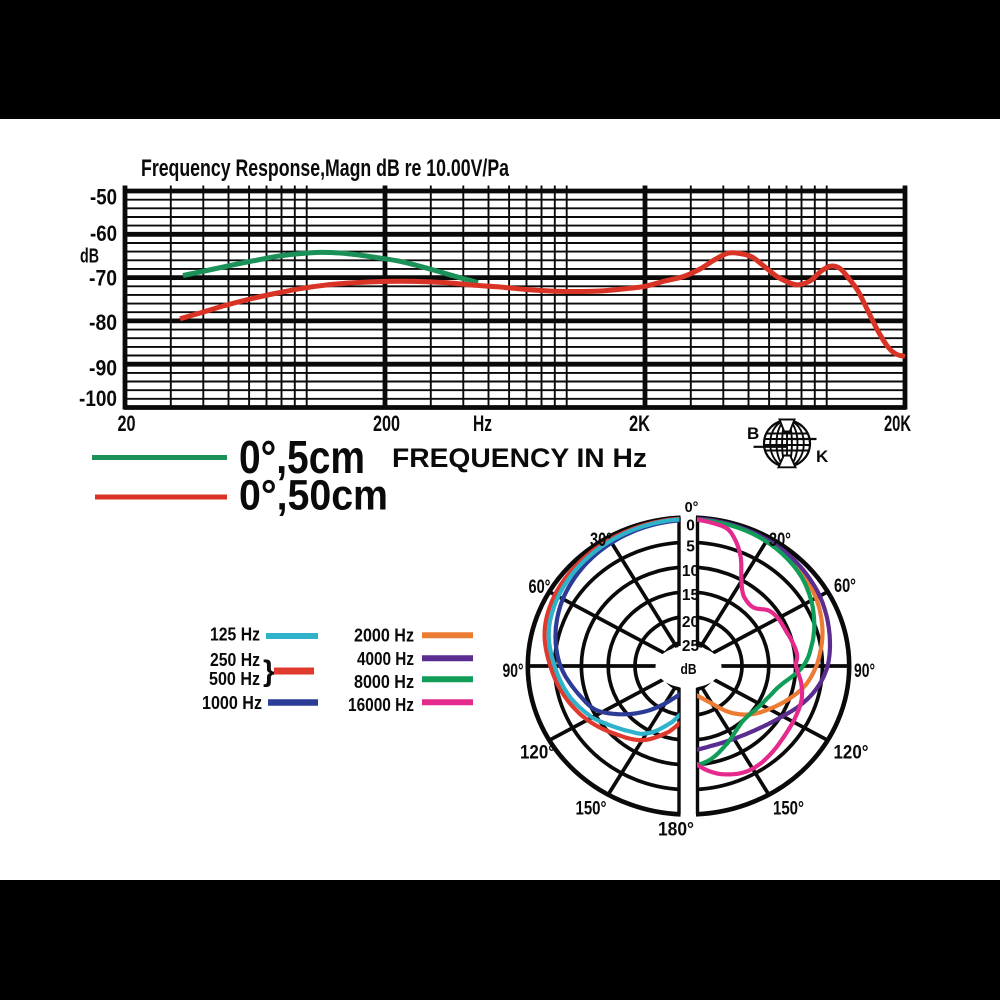 The image size is (1000, 1000). I want to click on svg-text: 5, so click(690, 547).